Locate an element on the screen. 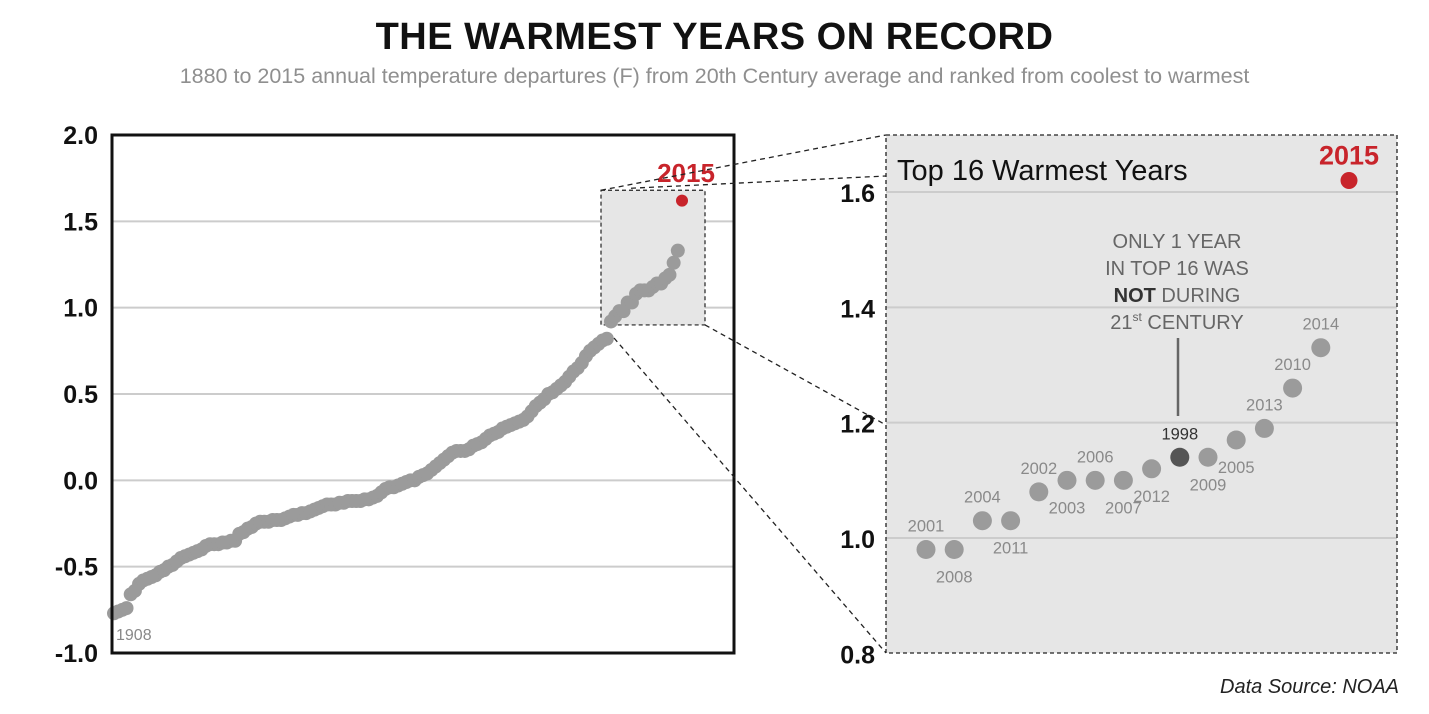  year-label: 2006 is located at coordinates (1095, 457).